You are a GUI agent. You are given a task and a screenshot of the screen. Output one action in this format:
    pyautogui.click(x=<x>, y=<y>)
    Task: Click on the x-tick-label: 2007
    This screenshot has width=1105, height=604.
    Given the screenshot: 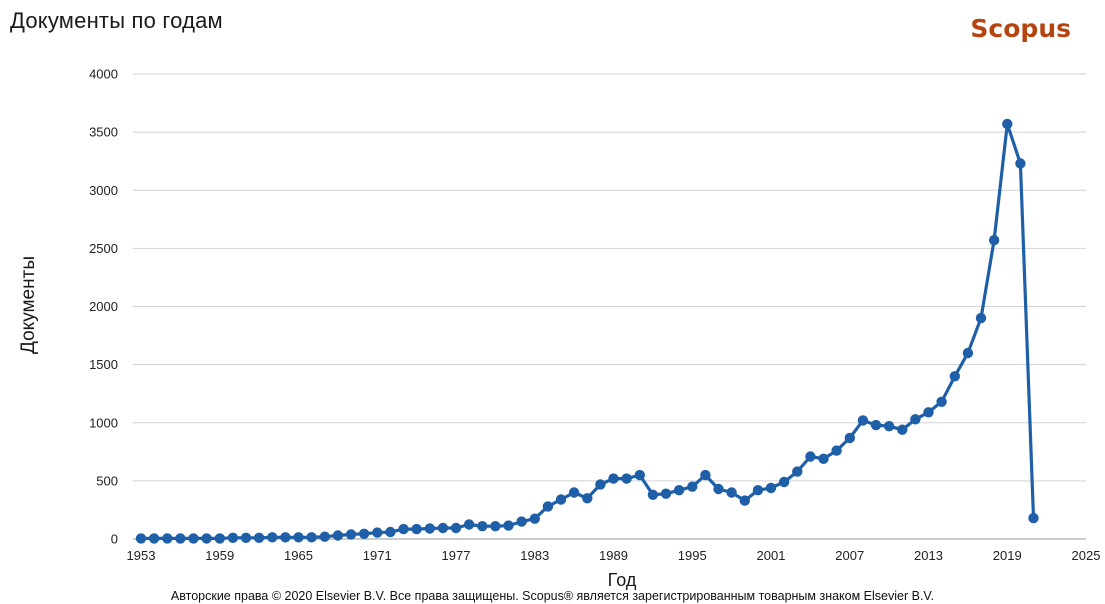 What is the action you would take?
    pyautogui.click(x=849, y=555)
    